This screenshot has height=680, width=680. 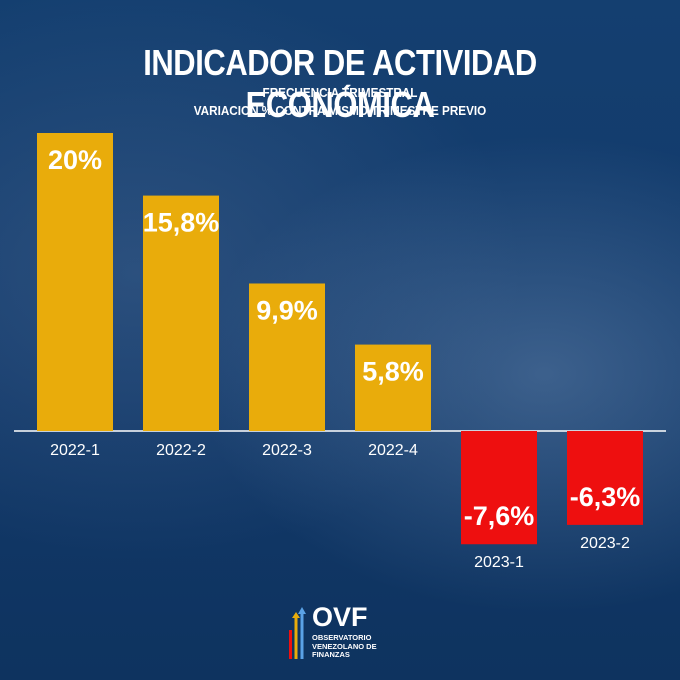 I want to click on ovf-name: OBSERVATORIO VENEZOLANO DE FINANZAS, so click(x=344, y=646).